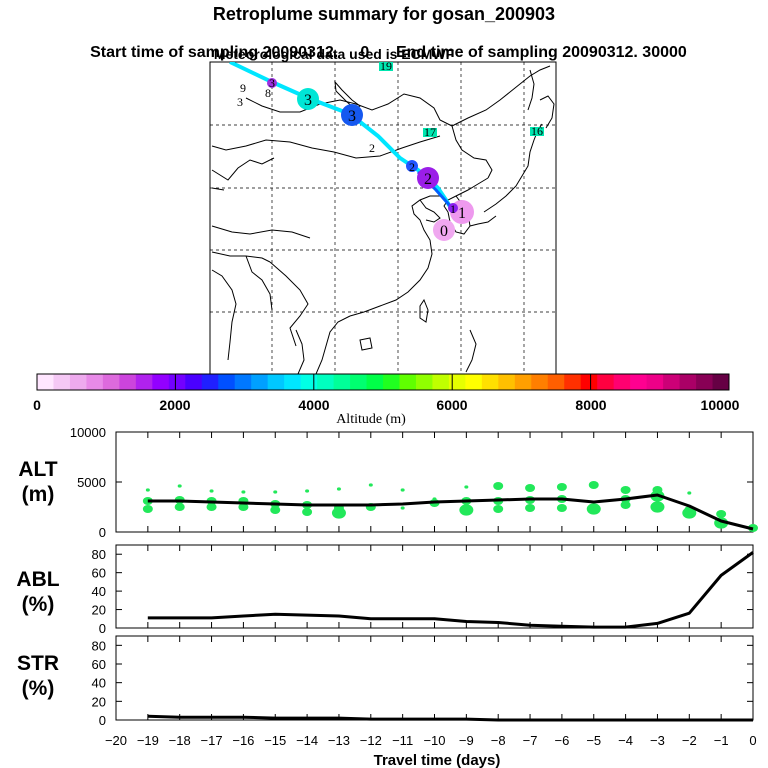  Describe the element at coordinates (275, 740) in the screenshot. I see `x-tick-label: −15` at that location.